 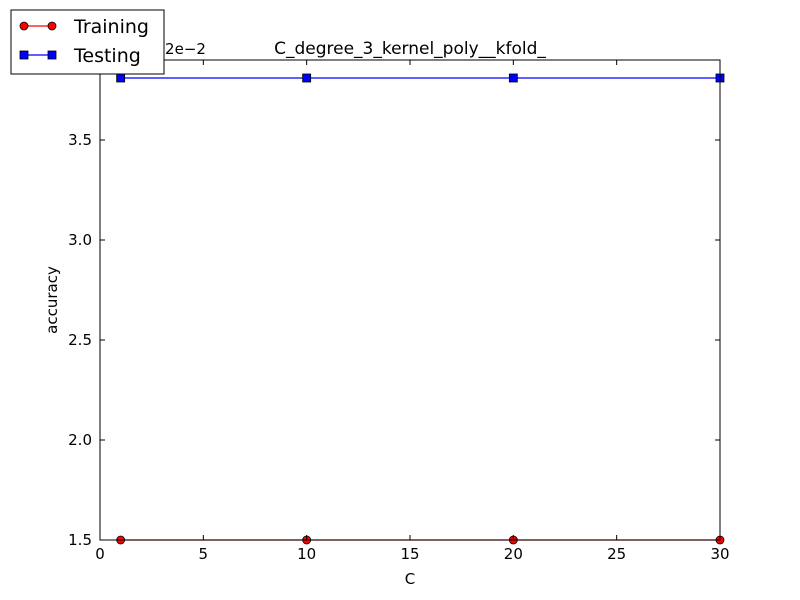 I want to click on chart-title: C_degree_3_kernel_poly__kfold_, so click(x=410, y=49).